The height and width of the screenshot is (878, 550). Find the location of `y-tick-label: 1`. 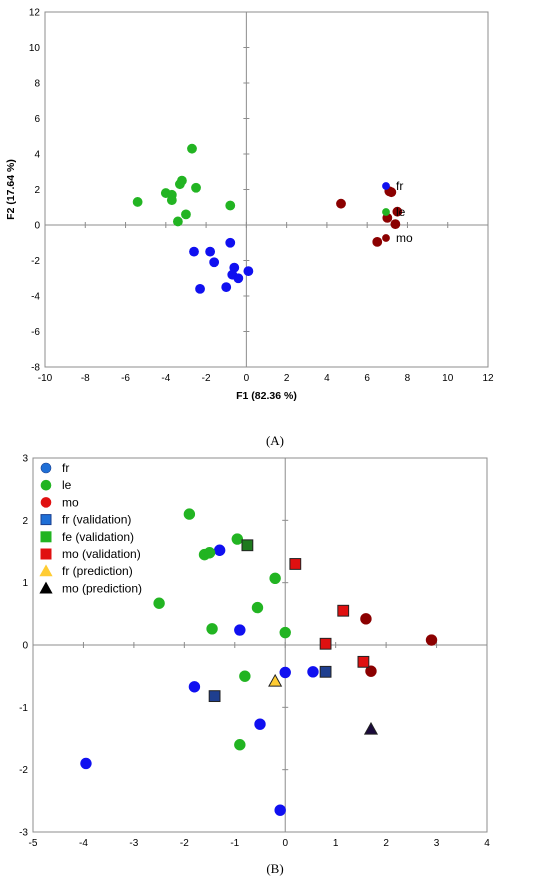

y-tick-label: 1 is located at coordinates (25, 583).